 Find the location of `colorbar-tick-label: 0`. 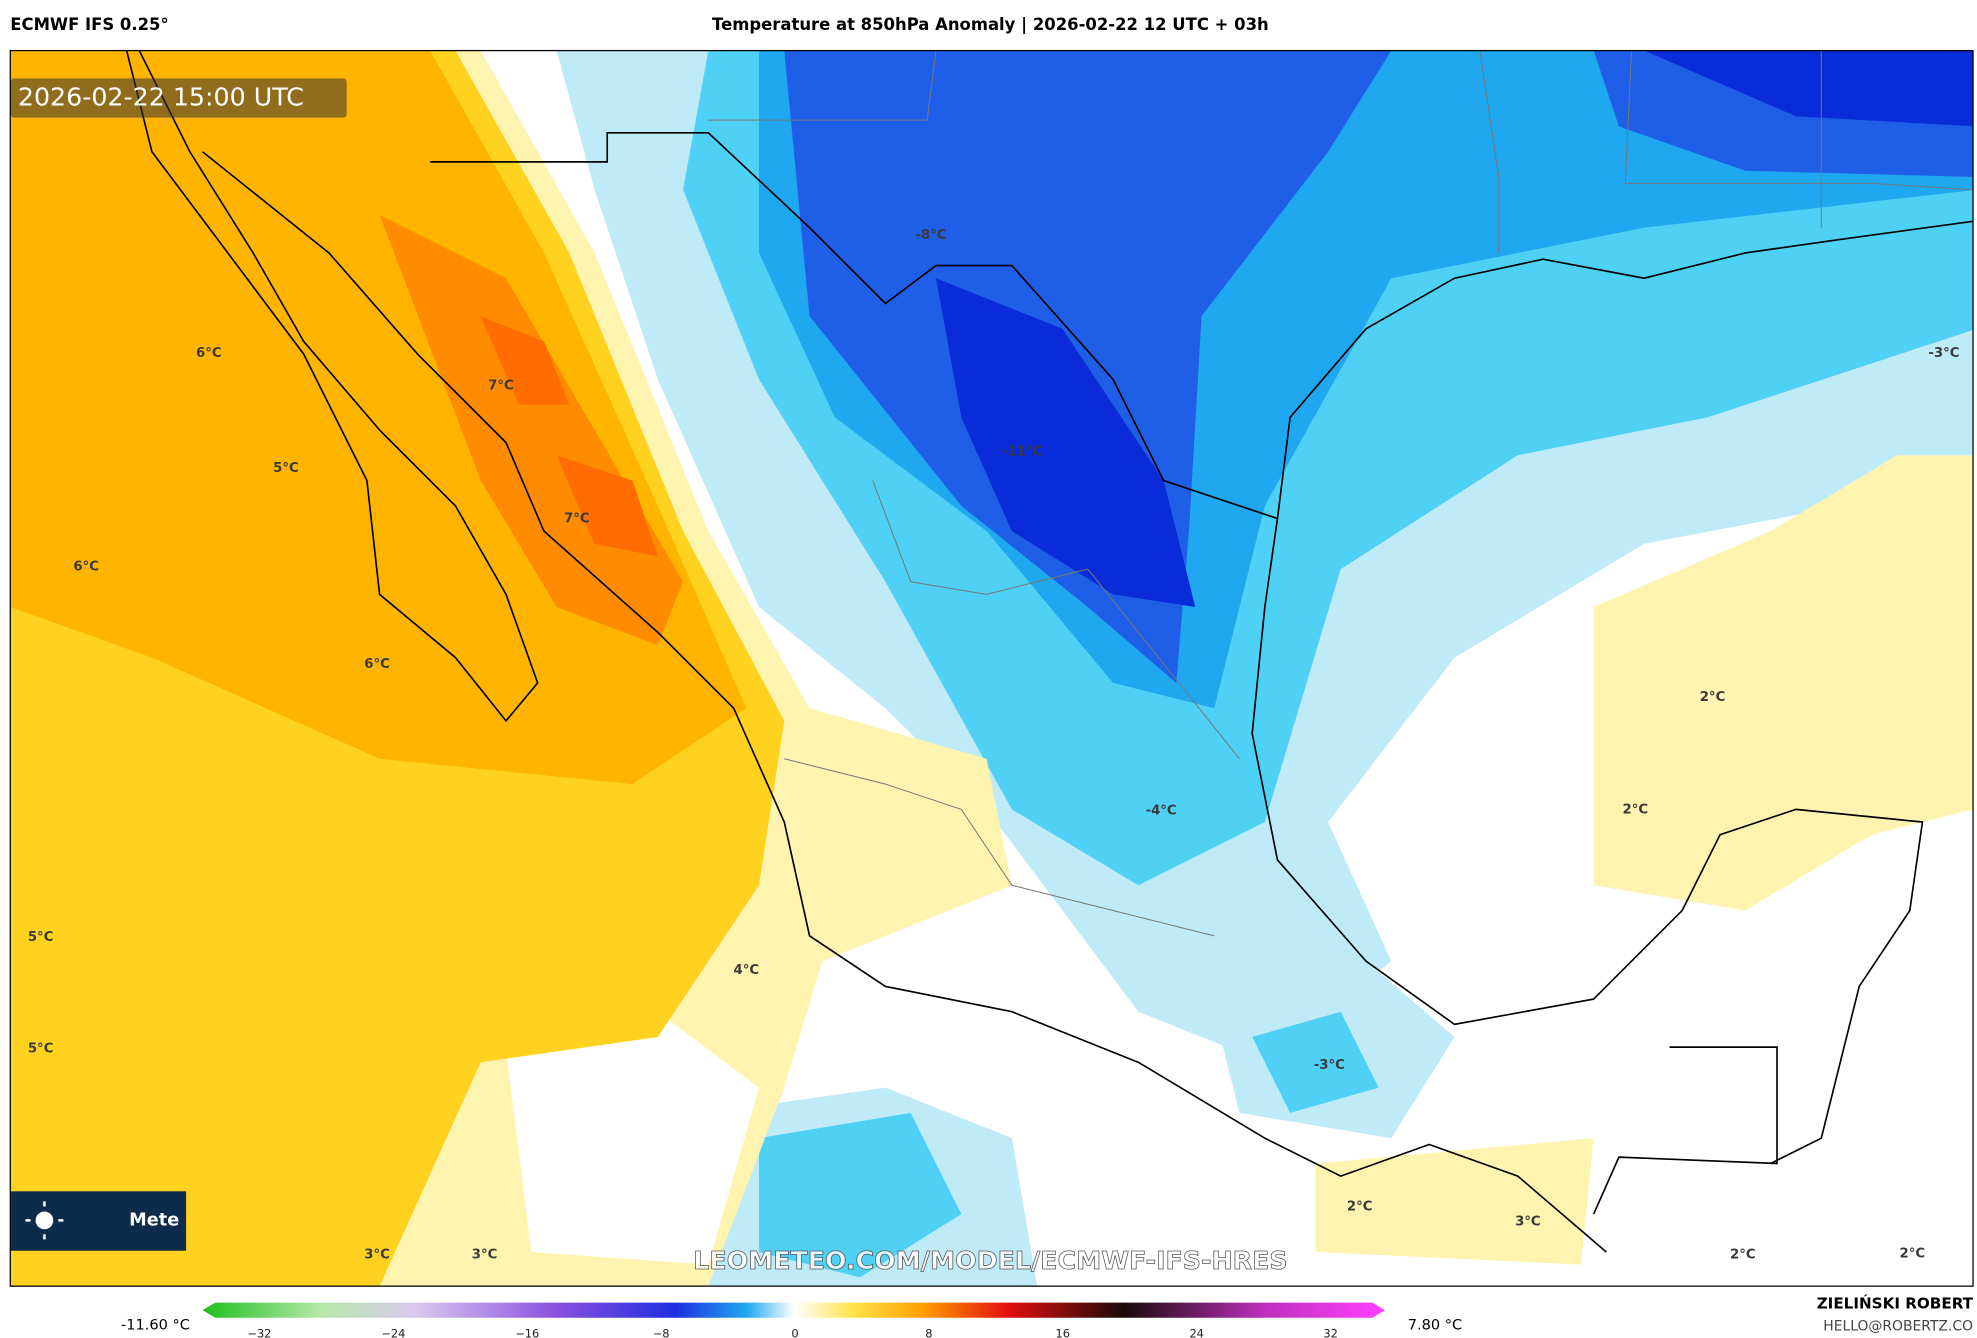

colorbar-tick-label: 0 is located at coordinates (794, 1332).